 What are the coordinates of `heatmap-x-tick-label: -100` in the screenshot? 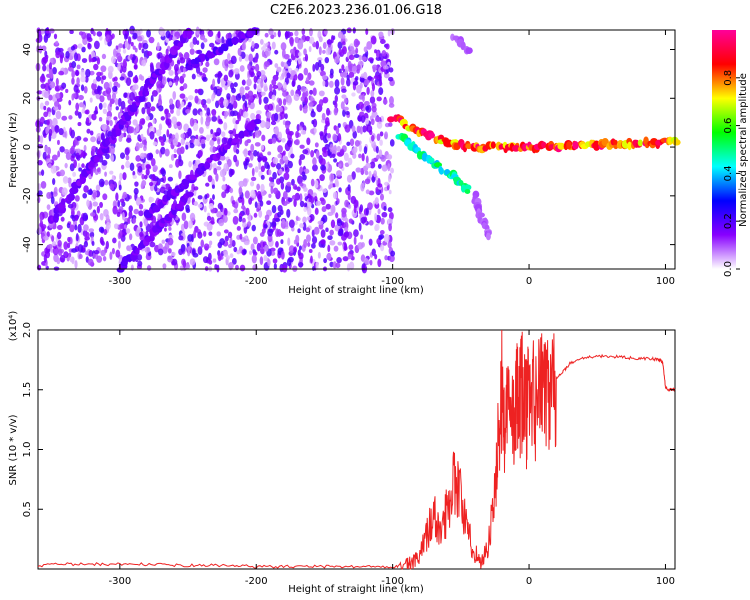 It's located at (392, 281).